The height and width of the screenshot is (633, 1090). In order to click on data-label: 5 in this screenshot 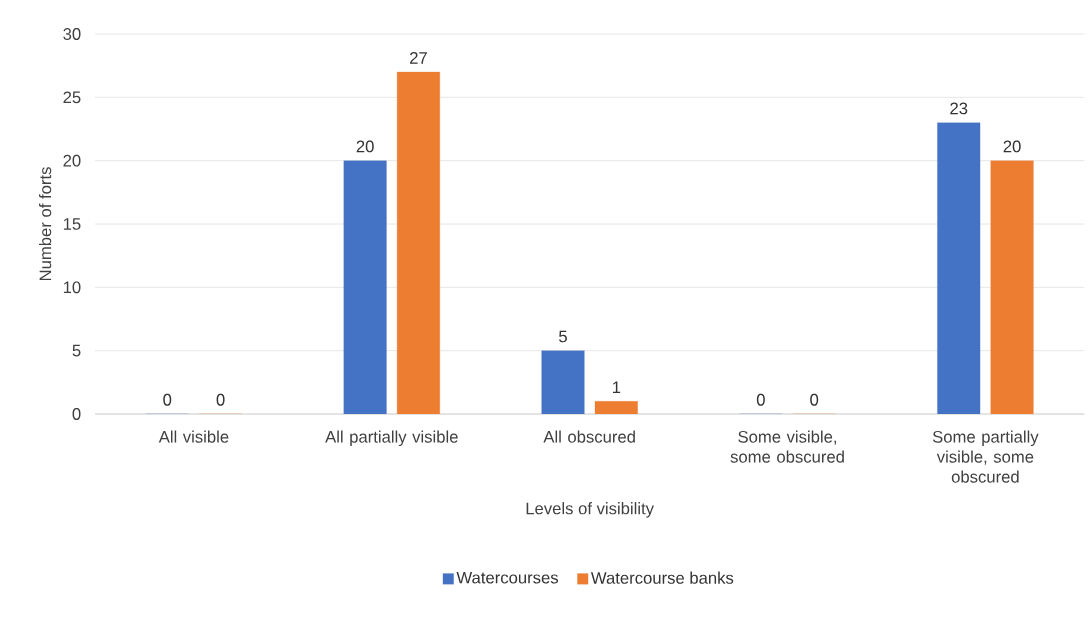, I will do `click(563, 336)`.